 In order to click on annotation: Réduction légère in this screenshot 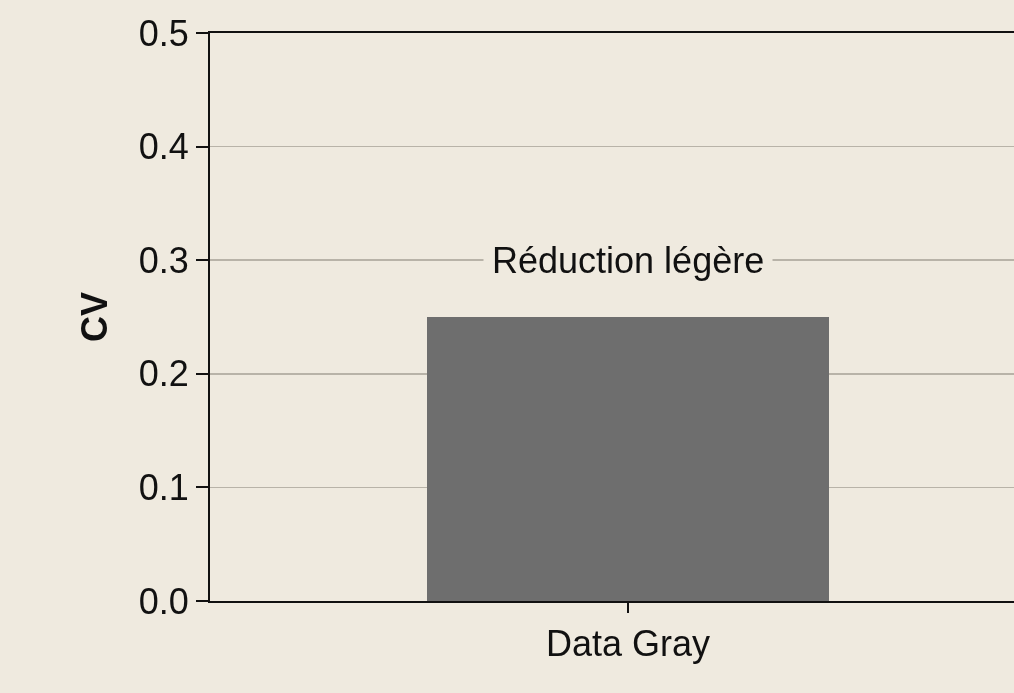, I will do `click(628, 260)`.